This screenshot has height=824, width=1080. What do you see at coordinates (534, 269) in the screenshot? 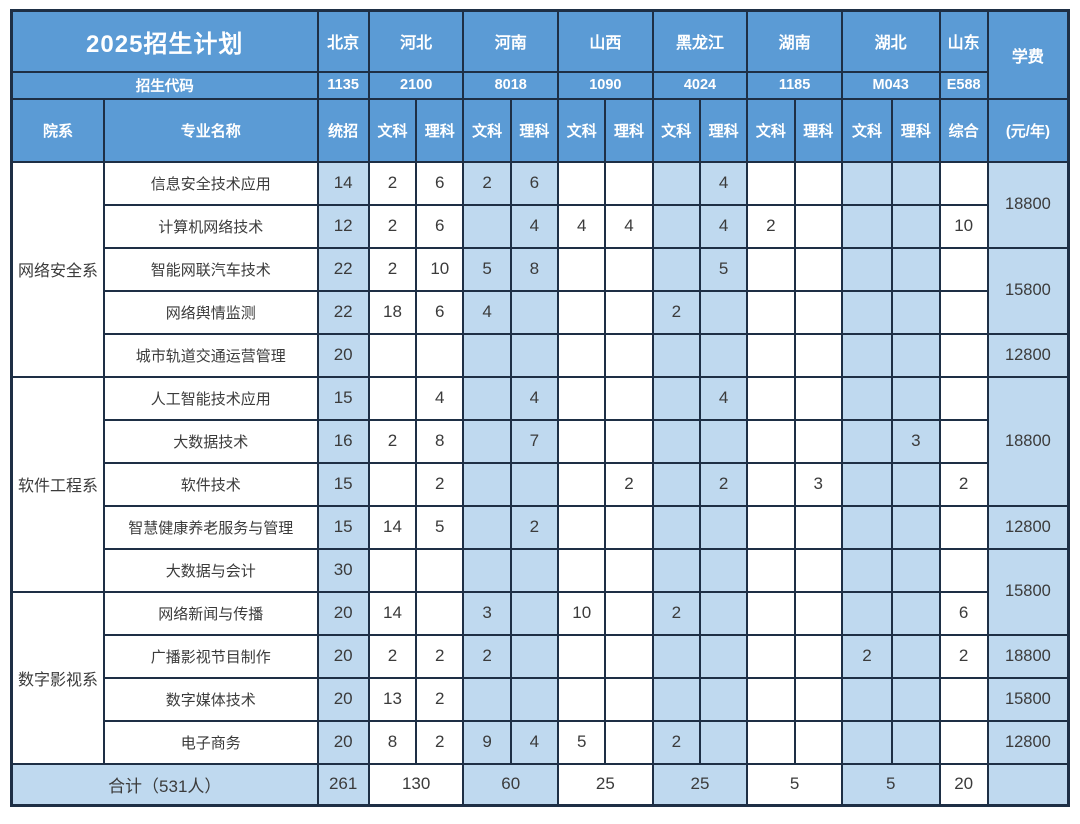
I see `plan-cell: 8` at bounding box center [534, 269].